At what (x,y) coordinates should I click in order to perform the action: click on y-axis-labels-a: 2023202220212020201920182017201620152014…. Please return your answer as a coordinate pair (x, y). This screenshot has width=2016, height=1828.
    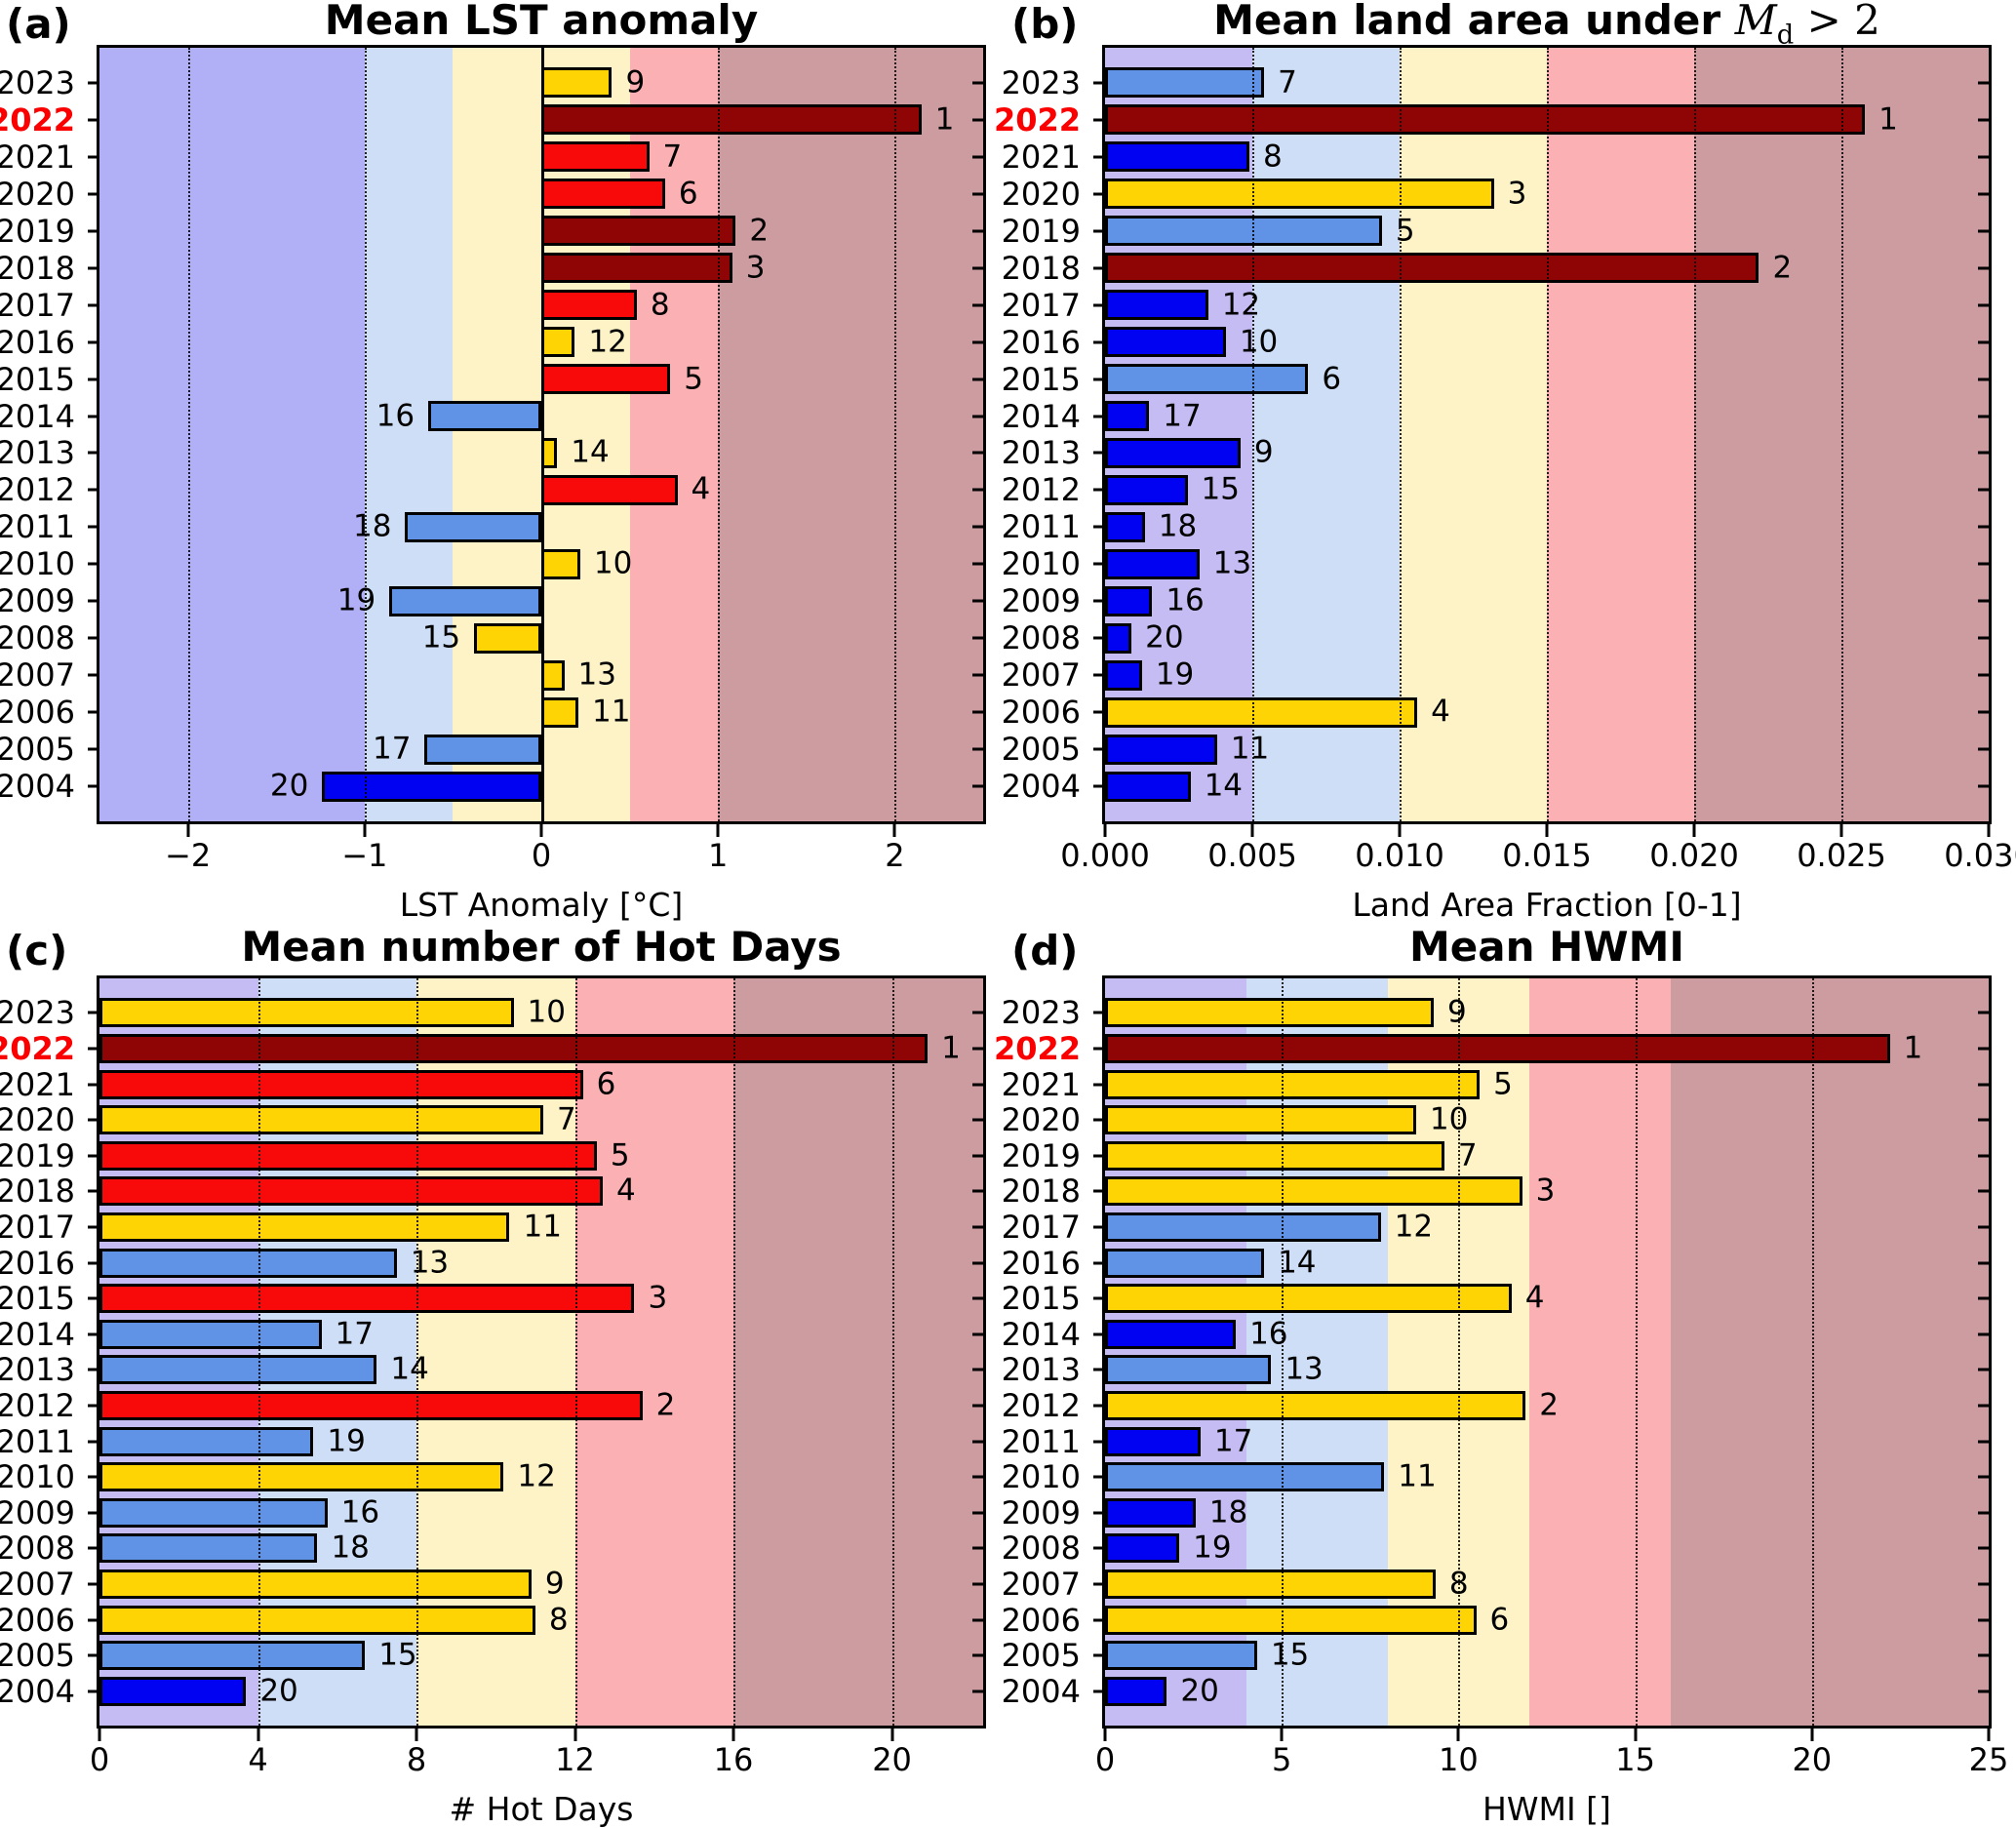
    Looking at the image, I should click on (48, 435).